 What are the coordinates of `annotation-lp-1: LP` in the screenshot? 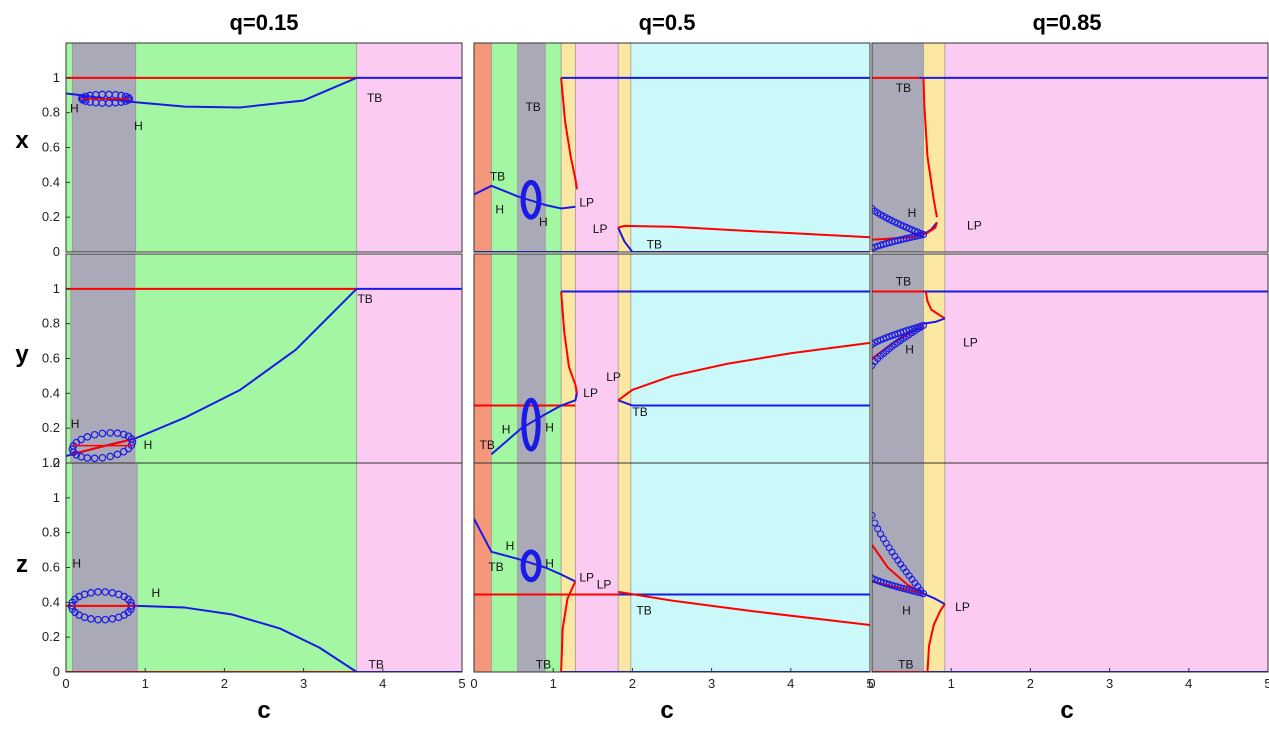 It's located at (962, 607).